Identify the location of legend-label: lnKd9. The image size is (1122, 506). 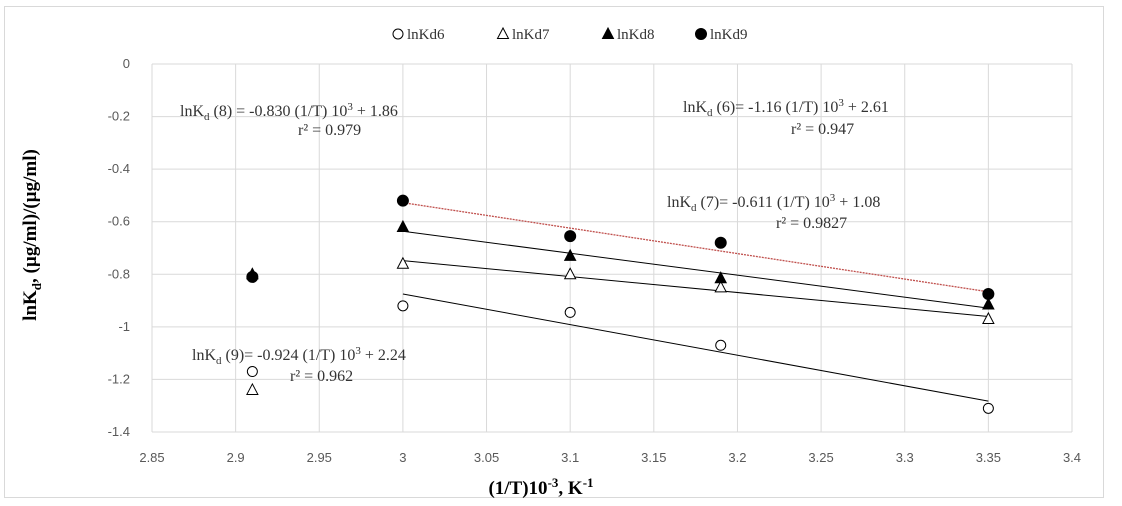
(729, 35).